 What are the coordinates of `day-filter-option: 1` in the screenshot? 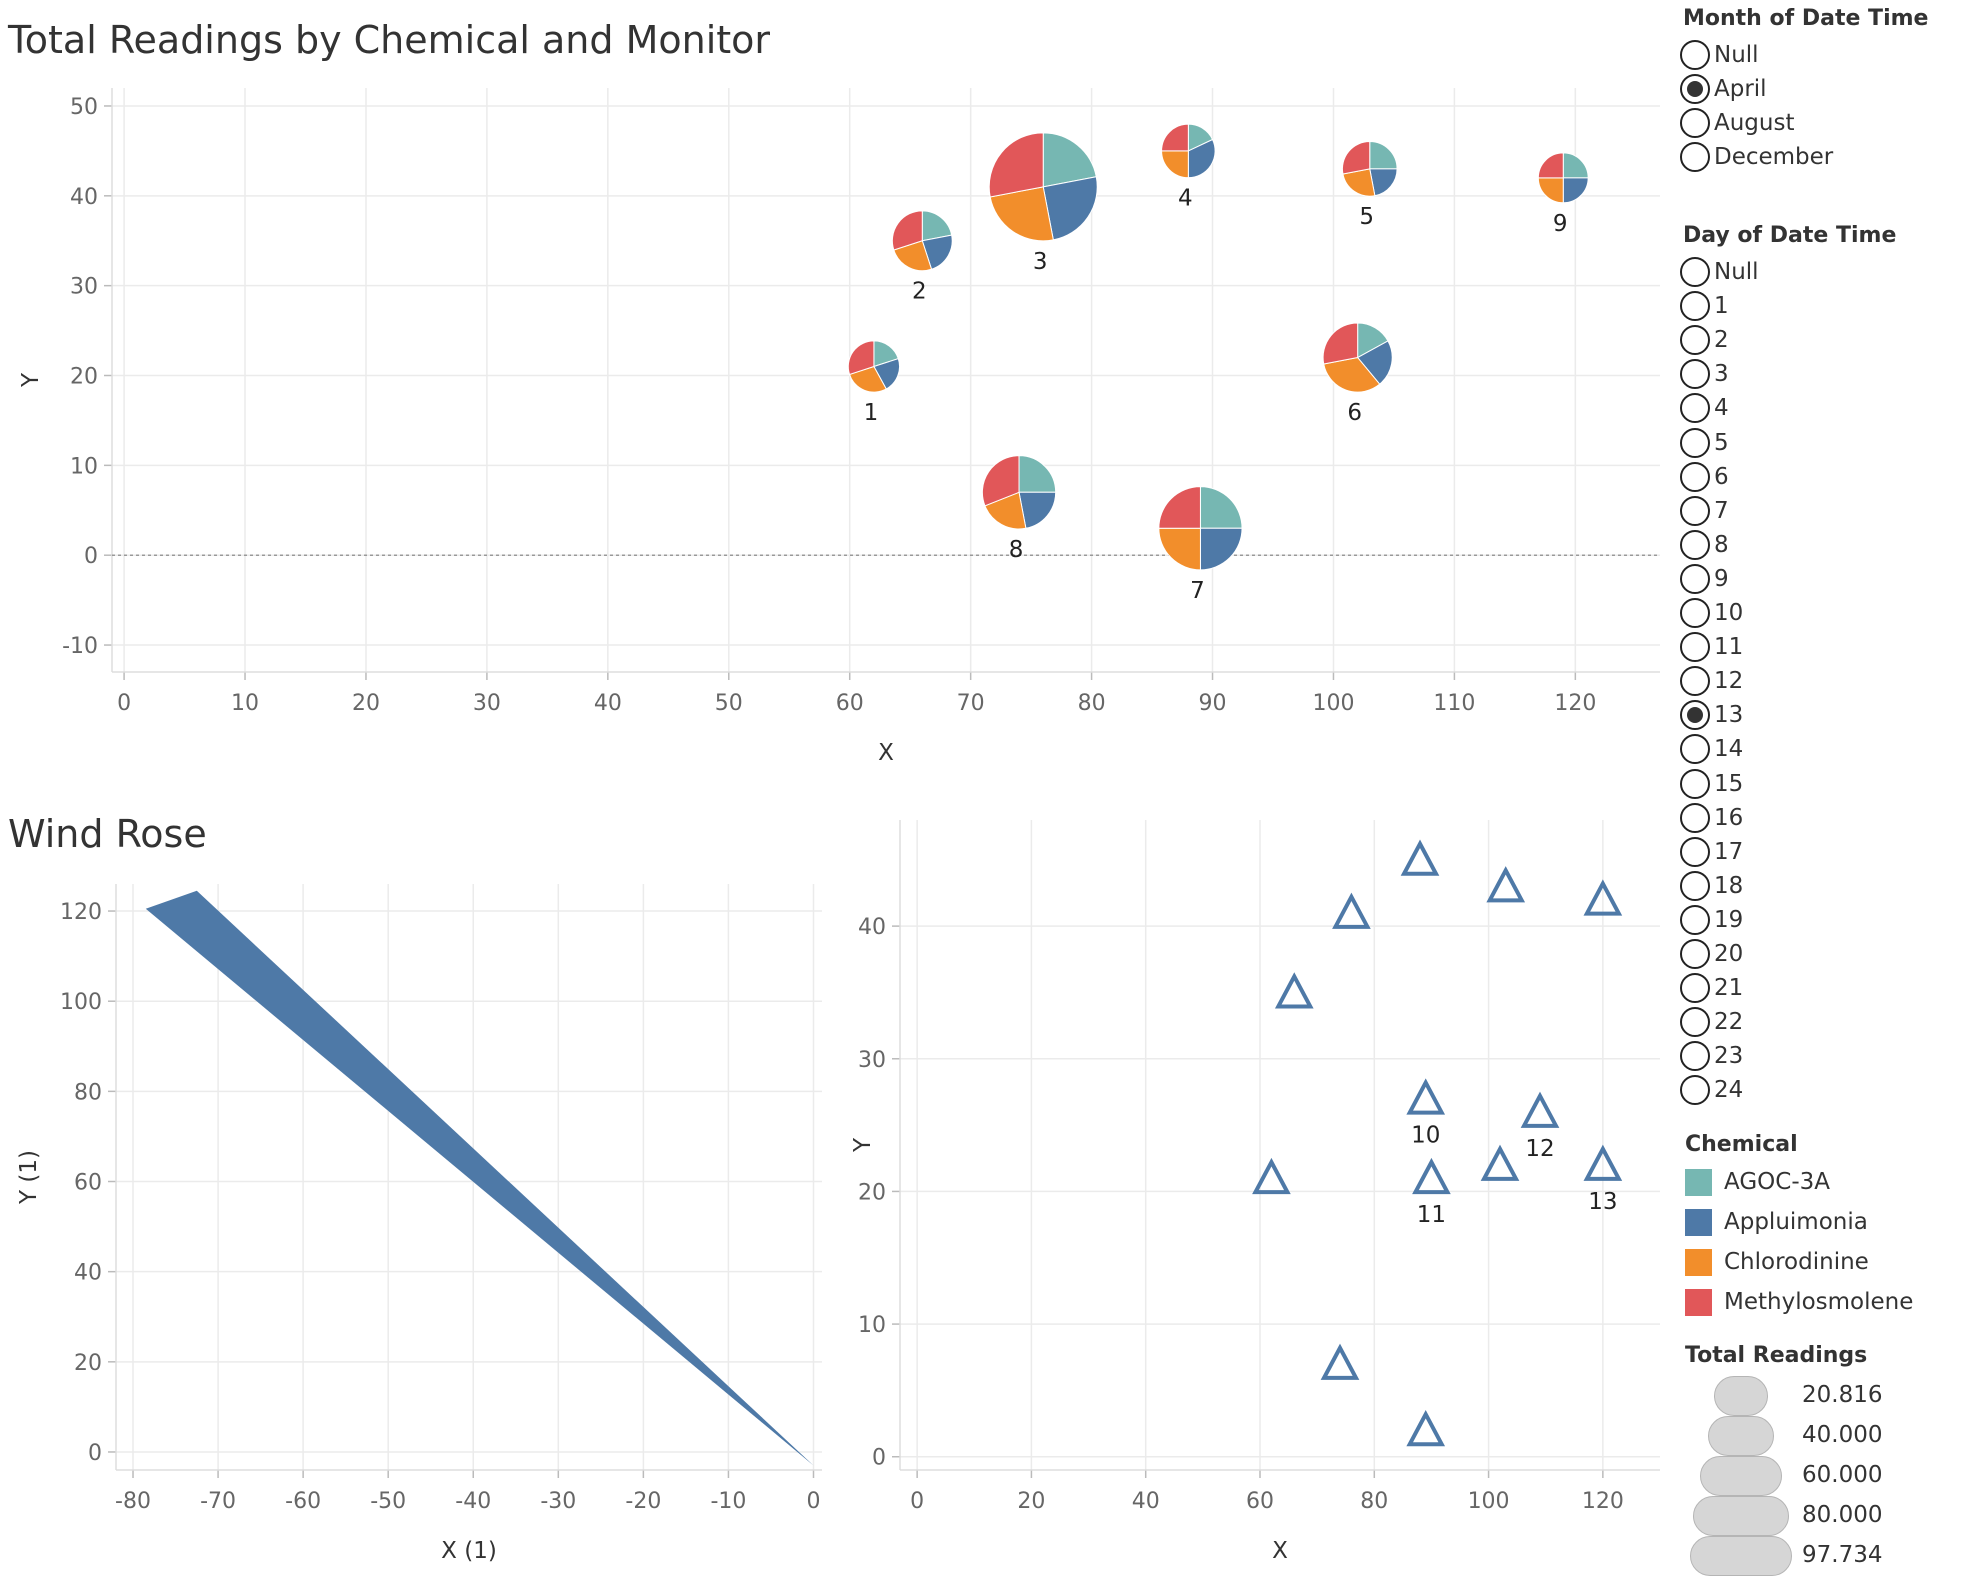 It's located at (1704, 306).